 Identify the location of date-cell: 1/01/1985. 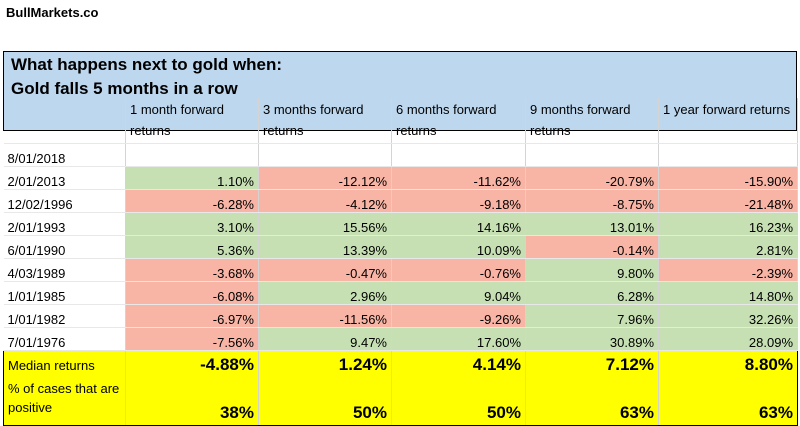
(64, 293).